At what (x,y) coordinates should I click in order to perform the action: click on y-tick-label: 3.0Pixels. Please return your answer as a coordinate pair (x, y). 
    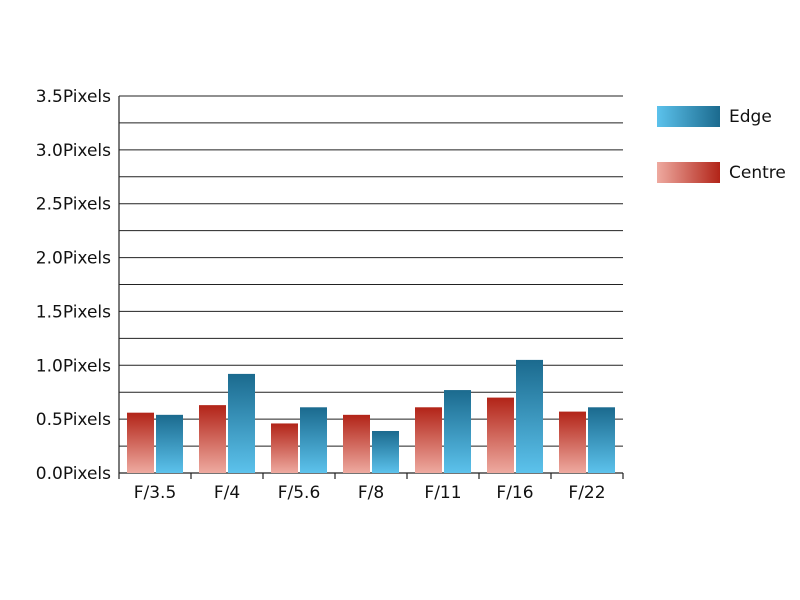
    Looking at the image, I should click on (73, 151).